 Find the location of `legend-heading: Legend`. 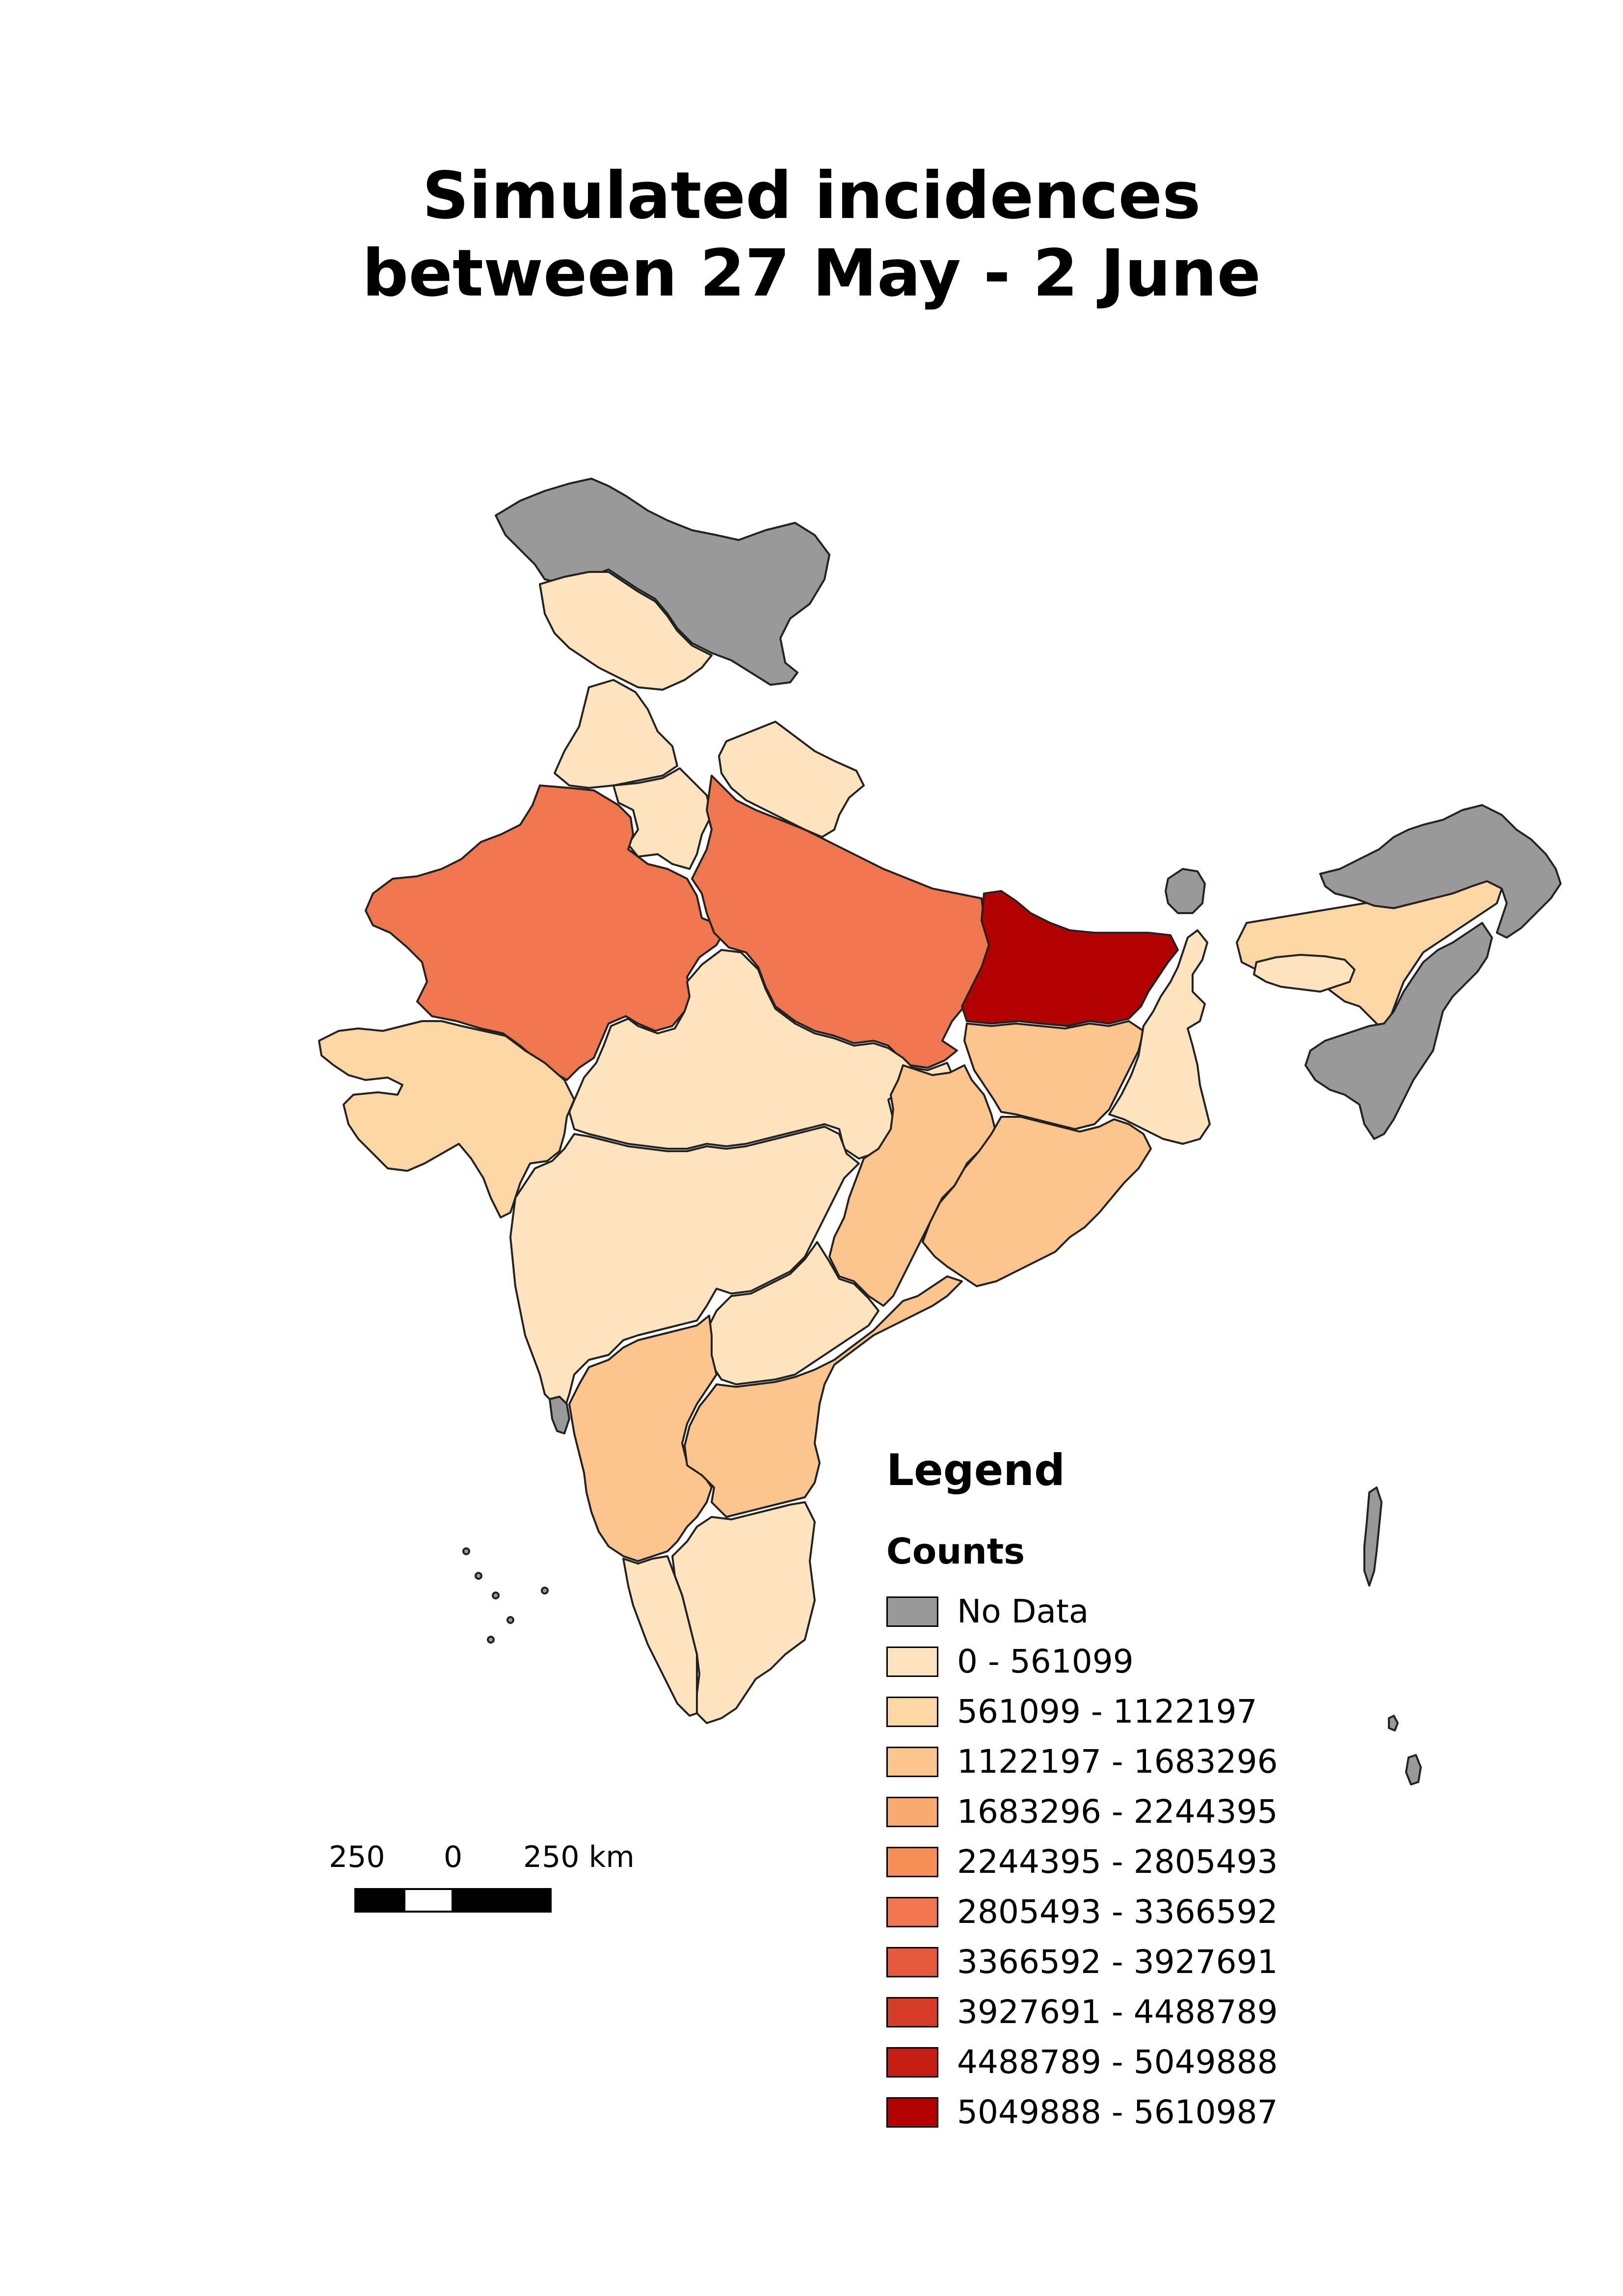

legend-heading: Legend is located at coordinates (975, 1470).